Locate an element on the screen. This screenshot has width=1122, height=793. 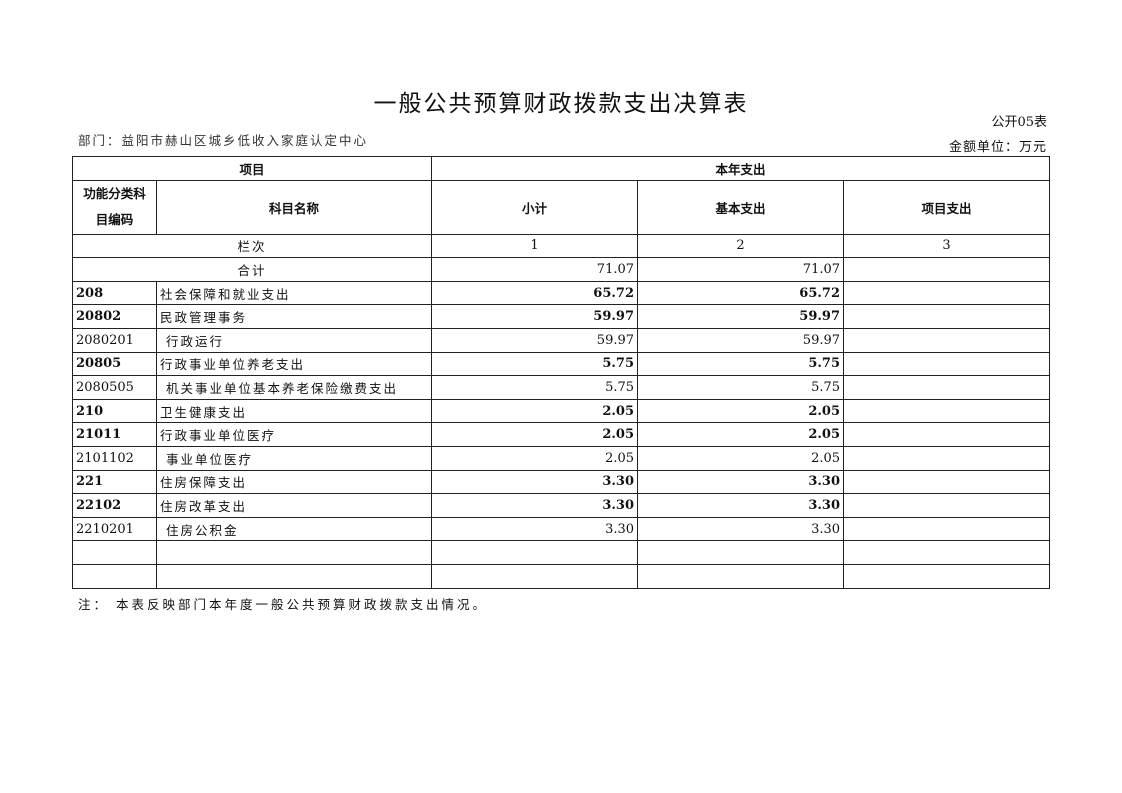
cell-name: 行政事业单位养老支出 is located at coordinates (294, 364).